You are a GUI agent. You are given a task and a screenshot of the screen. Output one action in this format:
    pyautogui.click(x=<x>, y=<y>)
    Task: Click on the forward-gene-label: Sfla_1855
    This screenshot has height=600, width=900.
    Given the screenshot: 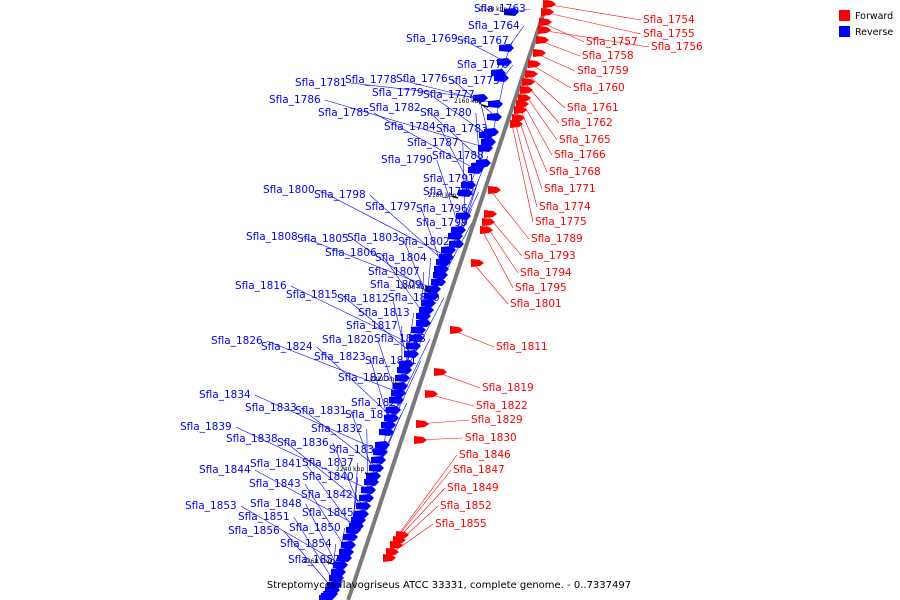 What is the action you would take?
    pyautogui.click(x=461, y=524)
    